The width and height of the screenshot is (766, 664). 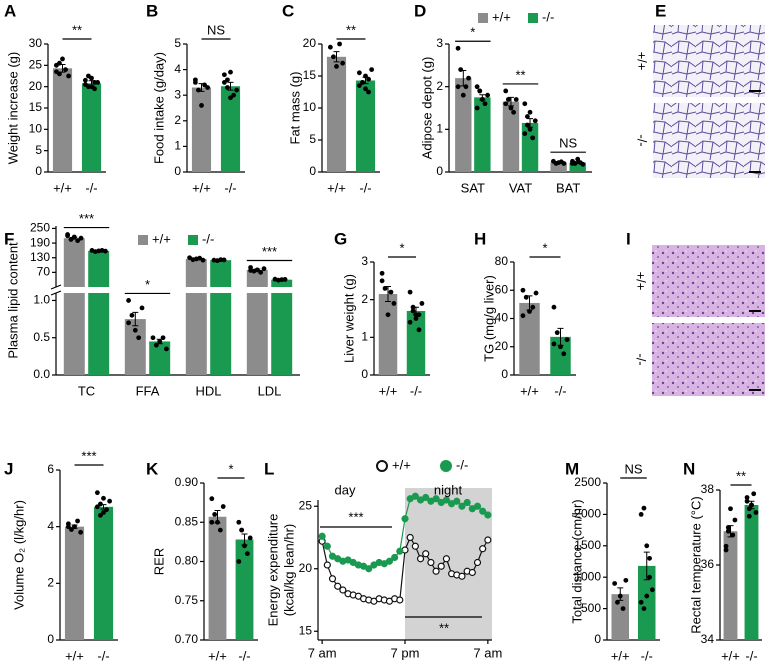 What do you see at coordinates (520, 187) in the screenshot?
I see `x-tick-label: VAT` at bounding box center [520, 187].